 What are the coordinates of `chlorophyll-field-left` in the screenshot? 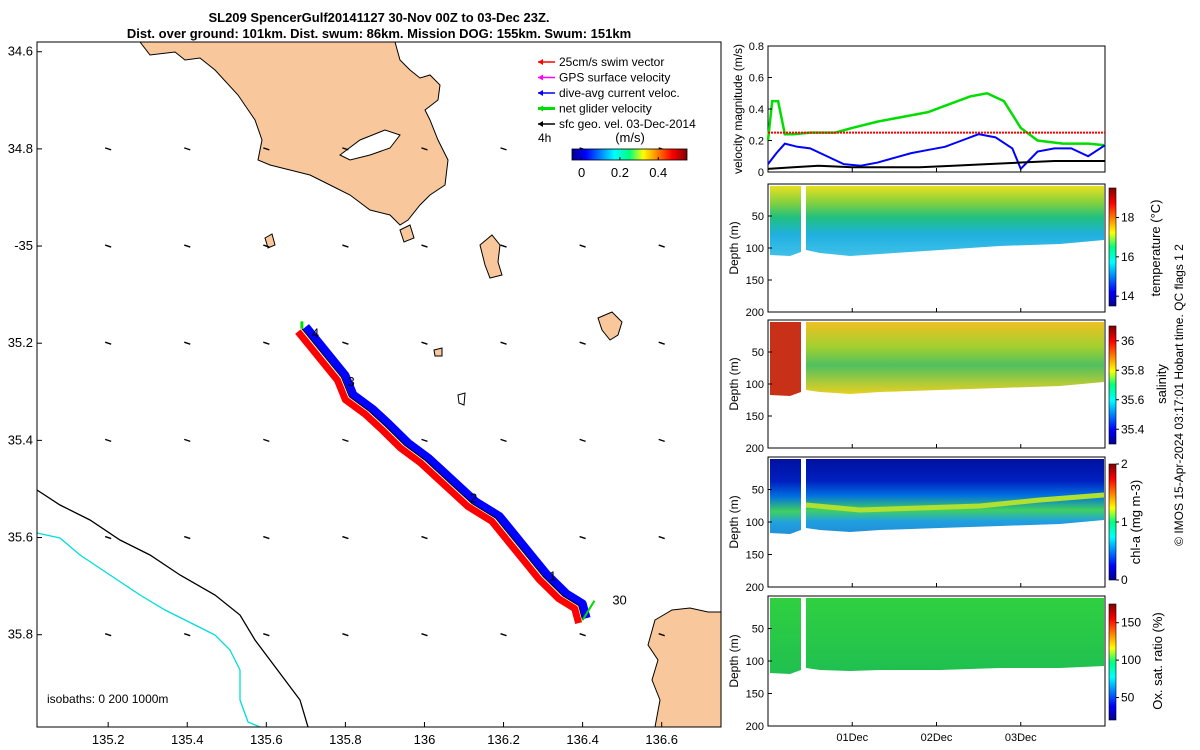 It's located at (785, 496).